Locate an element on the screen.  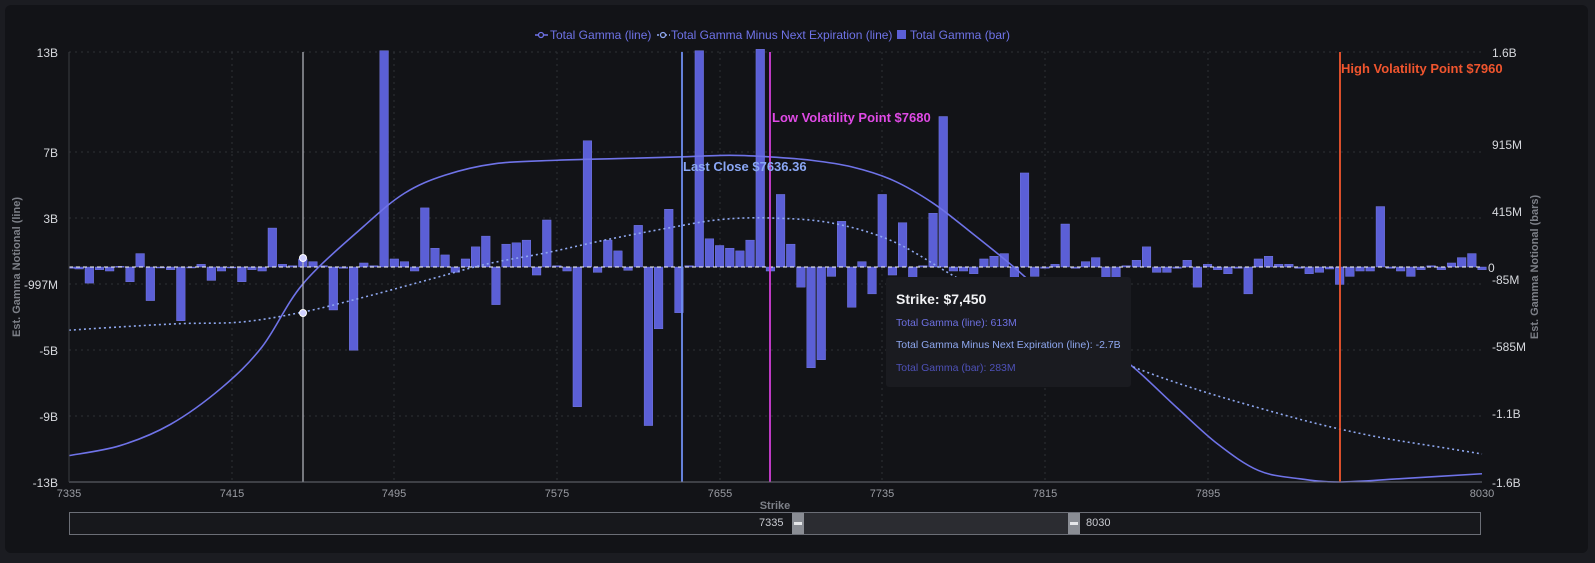
zoom-selection is located at coordinates (933, 523).